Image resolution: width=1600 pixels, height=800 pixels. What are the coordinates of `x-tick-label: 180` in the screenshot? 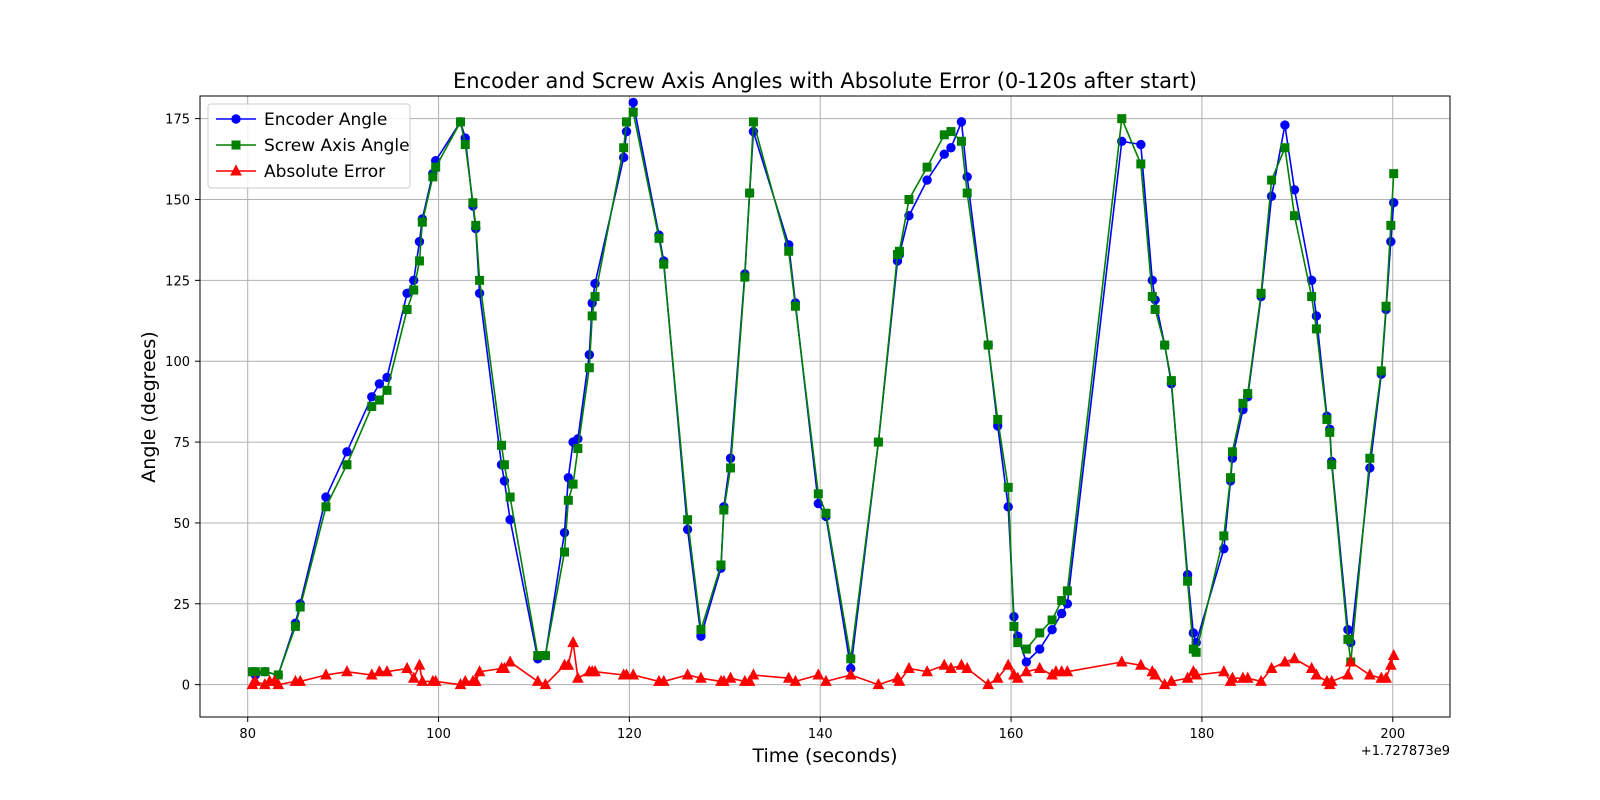 It's located at (1201, 734).